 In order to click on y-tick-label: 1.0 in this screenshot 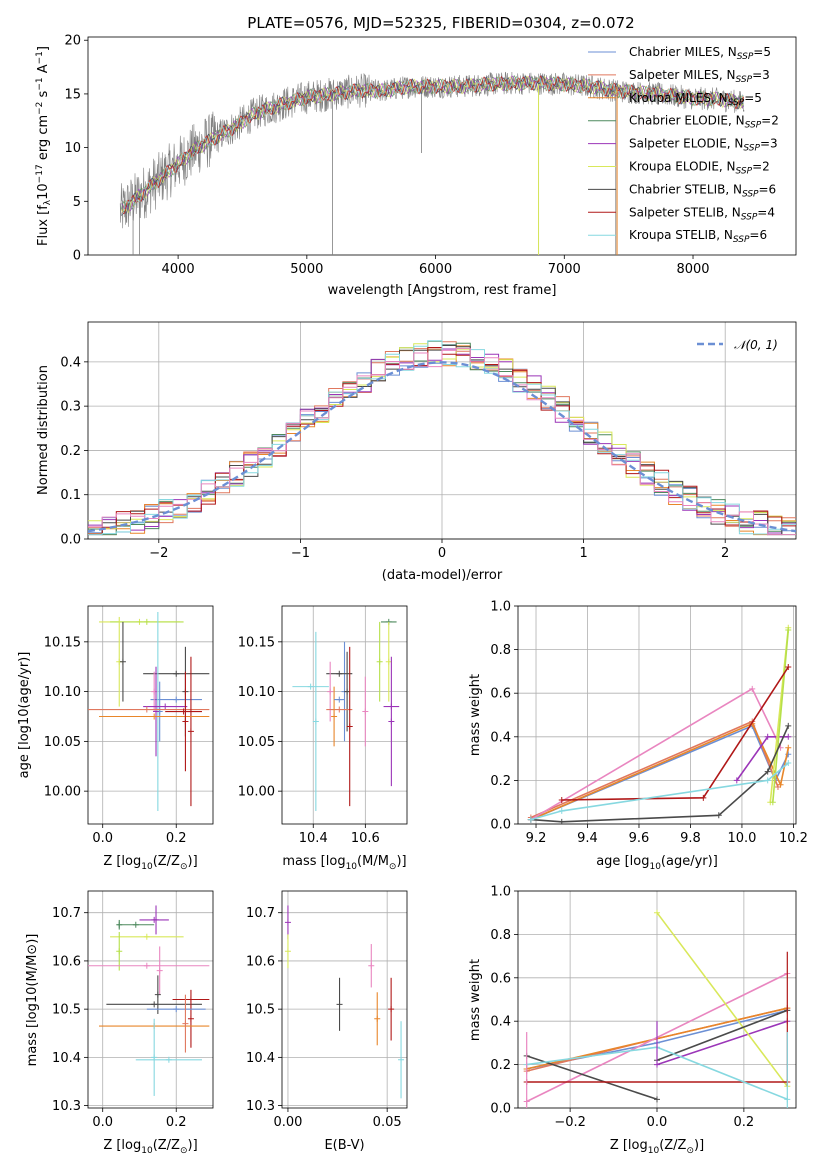, I will do `click(500, 607)`.